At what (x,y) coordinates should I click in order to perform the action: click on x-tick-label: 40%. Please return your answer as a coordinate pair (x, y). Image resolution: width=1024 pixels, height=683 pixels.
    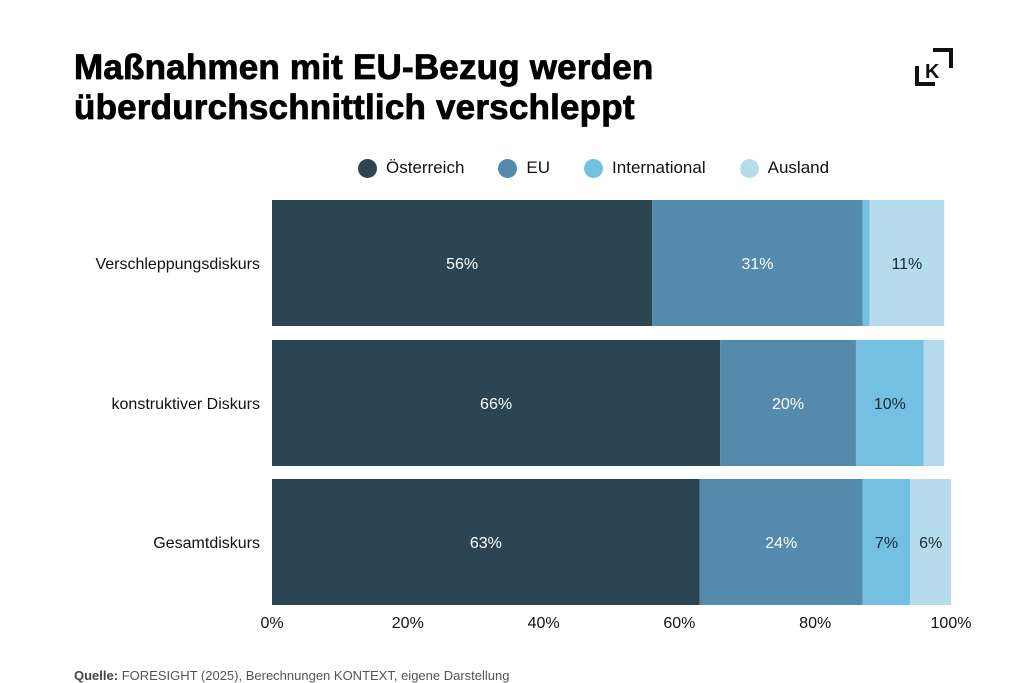
    Looking at the image, I should click on (544, 623).